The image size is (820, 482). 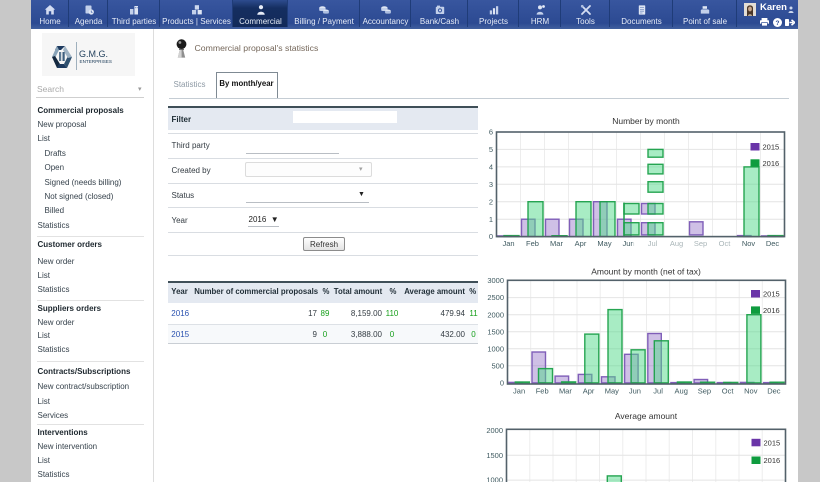 What do you see at coordinates (646, 121) in the screenshot?
I see `svg-text: Number by month` at bounding box center [646, 121].